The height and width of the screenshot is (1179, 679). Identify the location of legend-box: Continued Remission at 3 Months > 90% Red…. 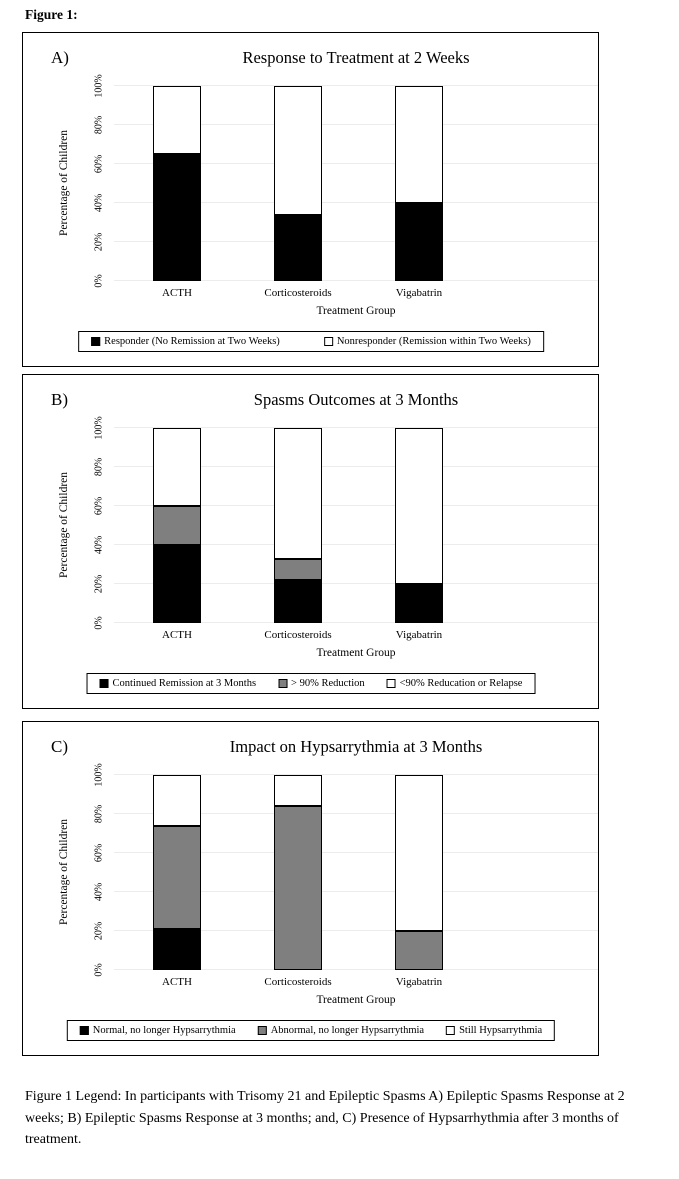
(311, 683).